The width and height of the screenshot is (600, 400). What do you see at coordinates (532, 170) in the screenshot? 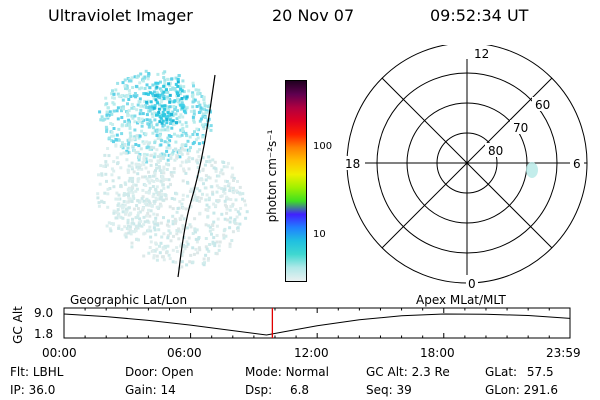
I see `polar-emission-spot` at bounding box center [532, 170].